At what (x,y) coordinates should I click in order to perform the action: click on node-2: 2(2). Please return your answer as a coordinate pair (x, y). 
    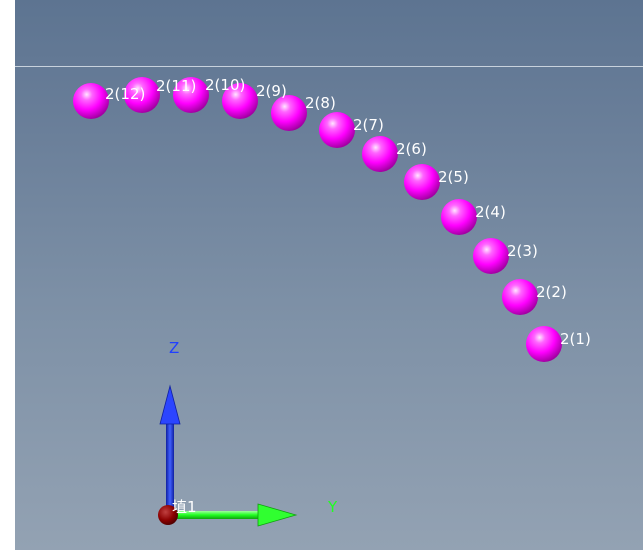
    Looking at the image, I should click on (534, 297).